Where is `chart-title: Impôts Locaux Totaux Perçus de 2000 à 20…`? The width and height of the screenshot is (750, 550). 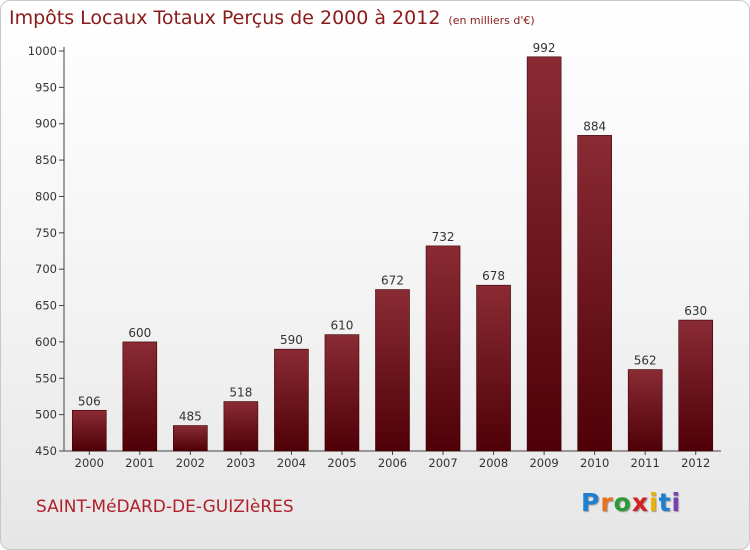 chart-title: Impôts Locaux Totaux Perçus de 2000 à 20… is located at coordinates (272, 18).